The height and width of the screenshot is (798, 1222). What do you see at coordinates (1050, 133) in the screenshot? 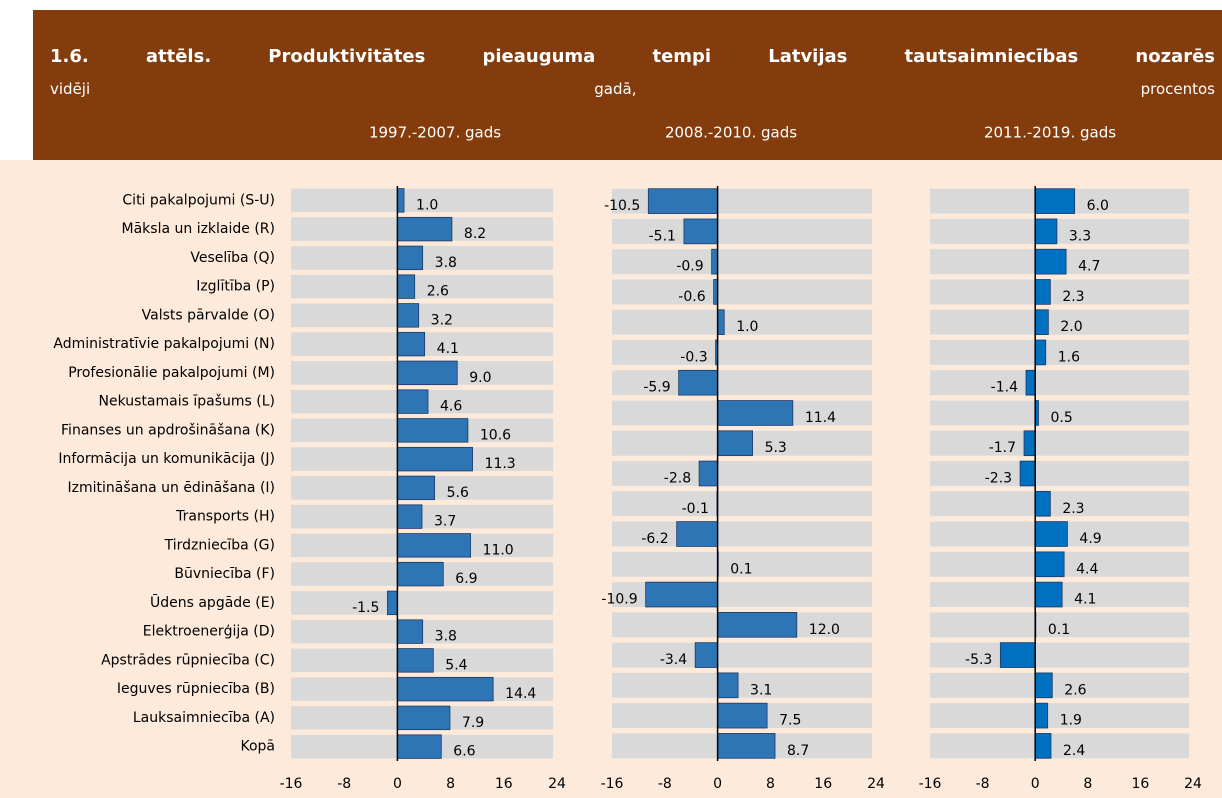
I see `panel-subtitle: 2011.-2019. gads` at bounding box center [1050, 133].